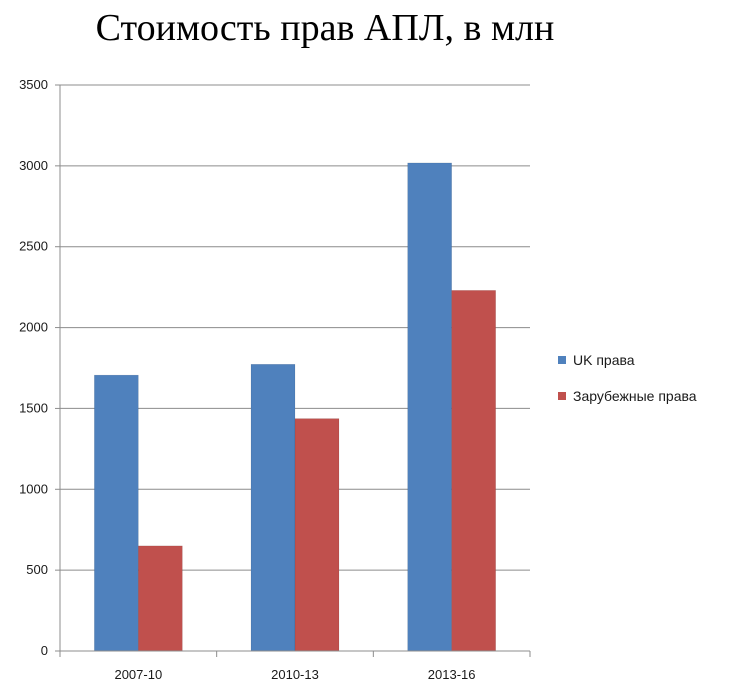 The height and width of the screenshot is (694, 730). I want to click on y-tick-label: 2000, so click(33, 327).